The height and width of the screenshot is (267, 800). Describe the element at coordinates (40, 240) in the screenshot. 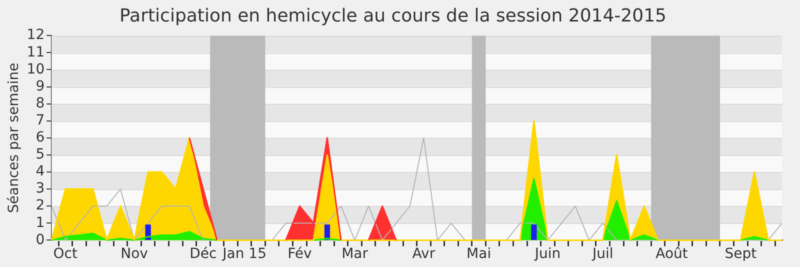

I see `y-tick-label: 0` at that location.